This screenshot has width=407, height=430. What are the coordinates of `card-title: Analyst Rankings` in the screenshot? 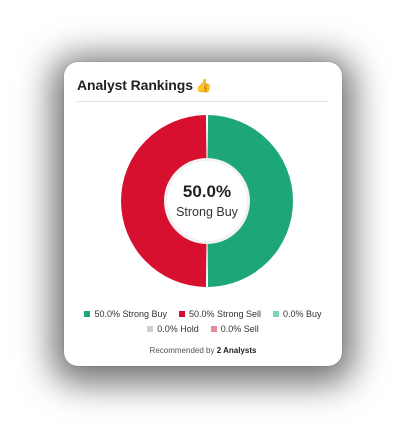 It's located at (135, 85).